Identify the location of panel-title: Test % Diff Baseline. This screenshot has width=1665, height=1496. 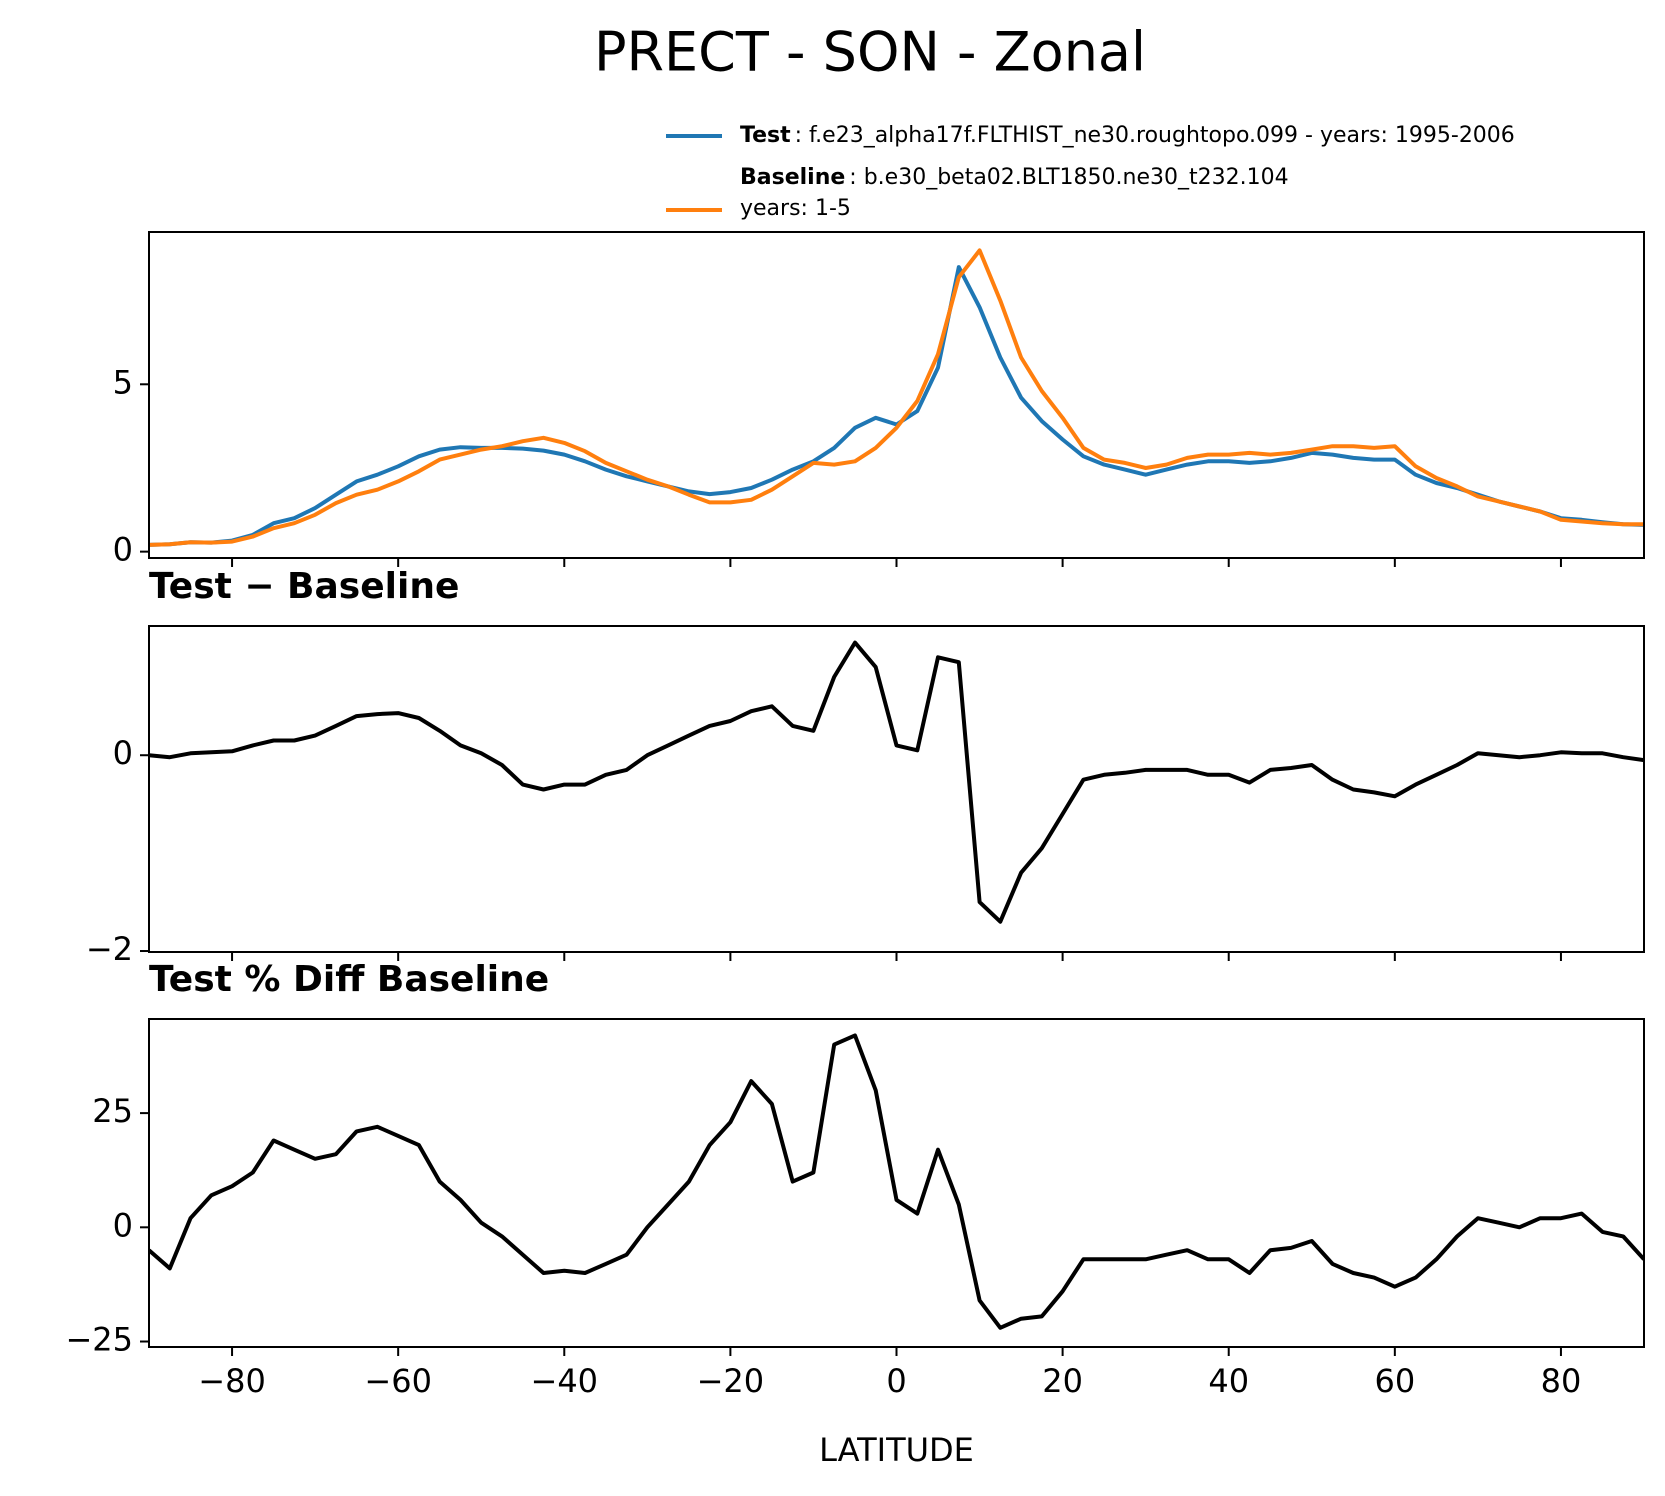
(349, 979).